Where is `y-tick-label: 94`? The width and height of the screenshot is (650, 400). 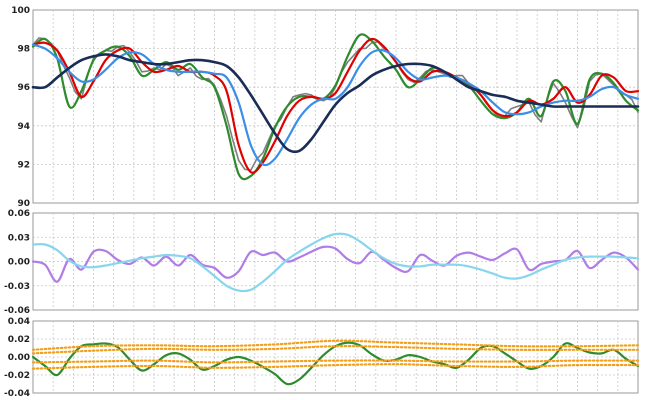 y-tick-label: 94 is located at coordinates (23, 127).